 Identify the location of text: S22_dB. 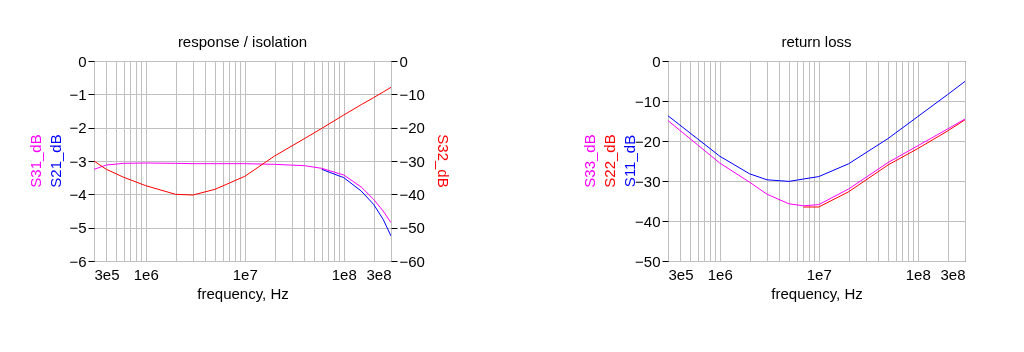
(609, 161).